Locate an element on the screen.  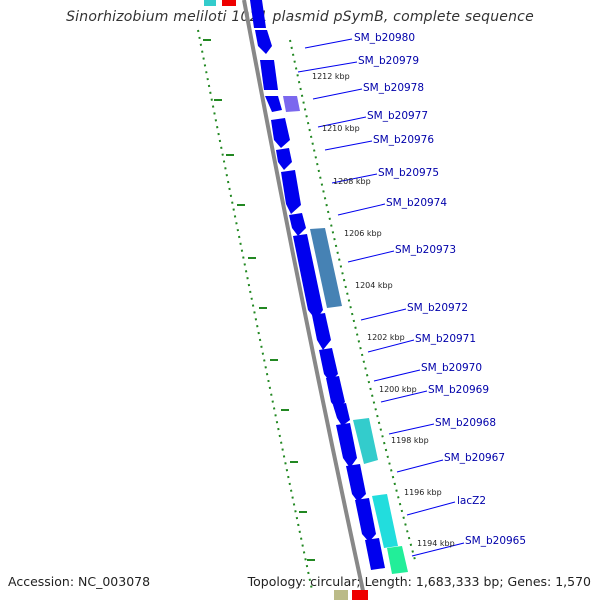
gene-label: SM_b20976 is located at coordinates (404, 140).